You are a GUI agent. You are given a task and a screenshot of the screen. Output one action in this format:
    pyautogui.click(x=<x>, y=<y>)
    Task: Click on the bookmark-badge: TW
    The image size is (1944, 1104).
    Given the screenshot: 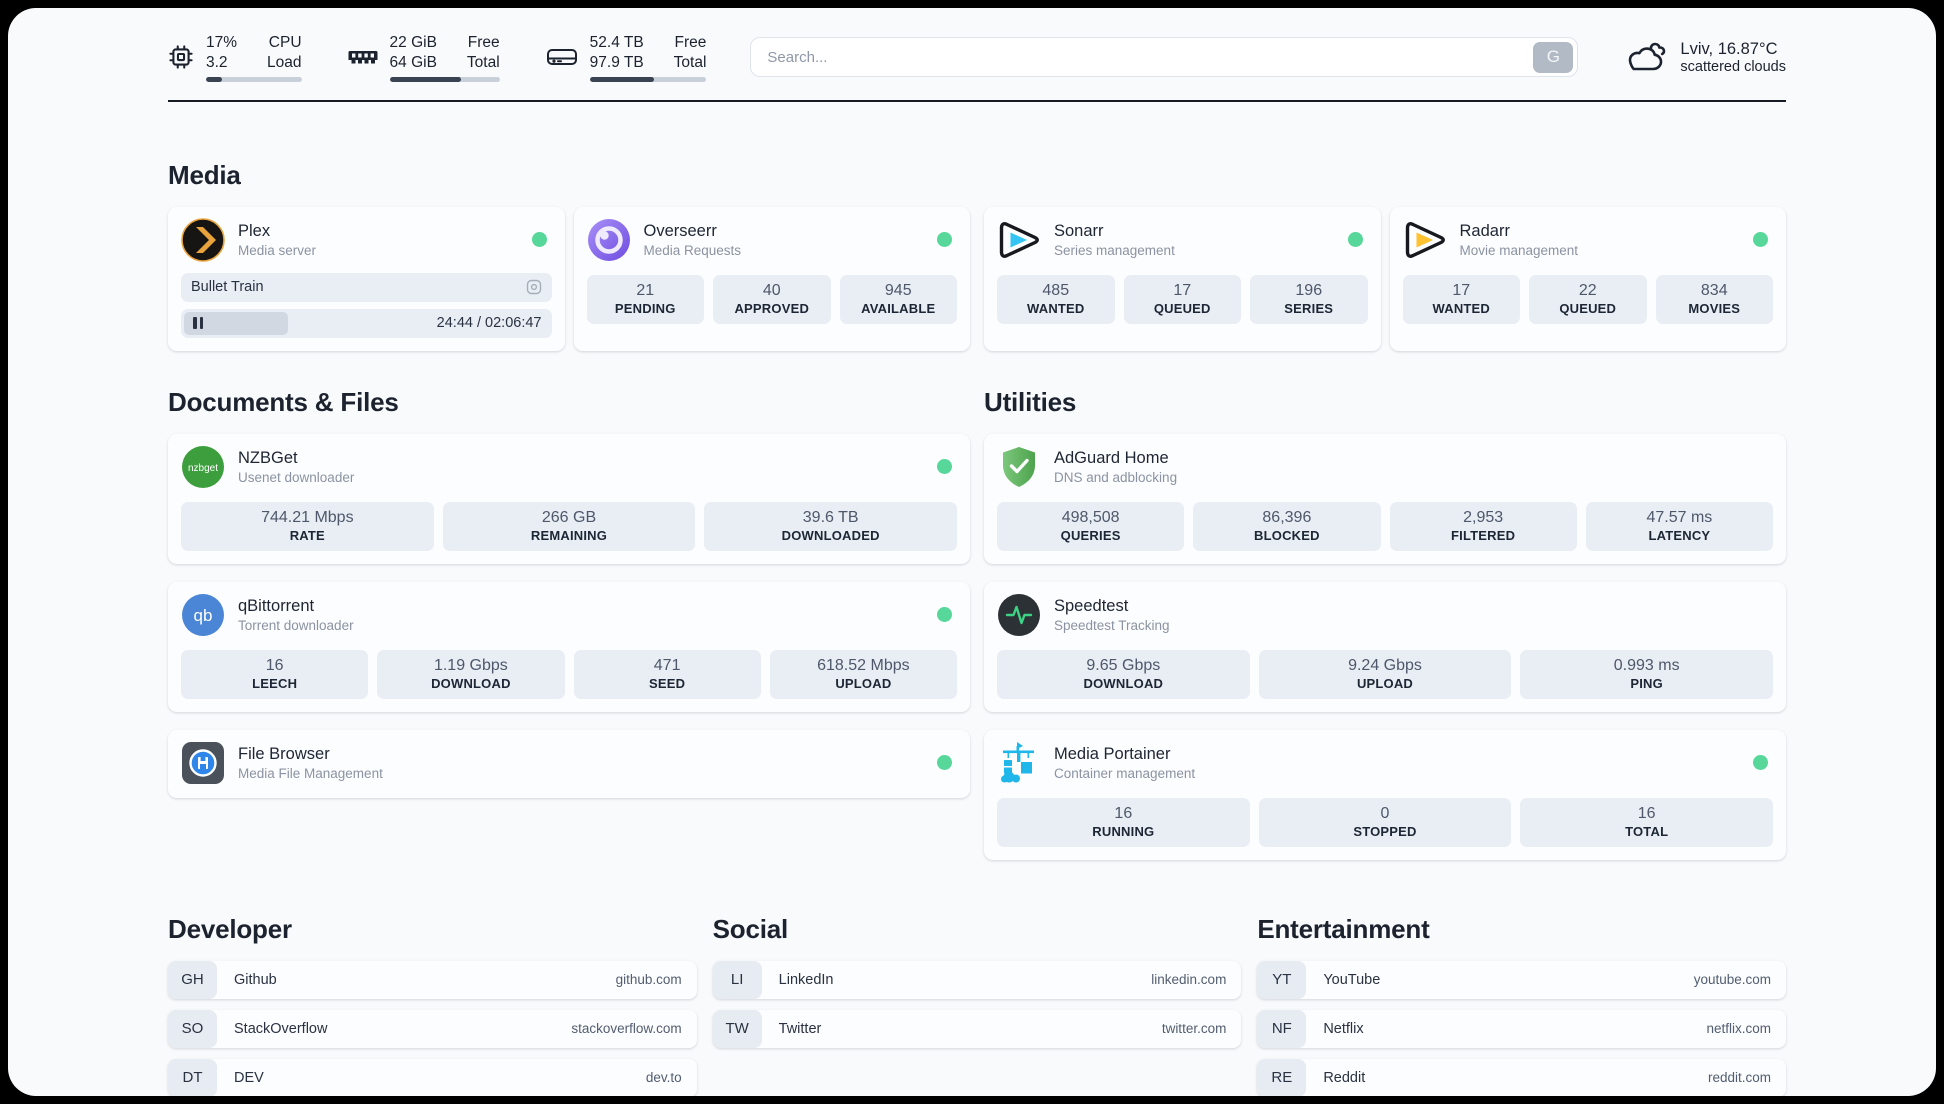 What is the action you would take?
    pyautogui.click(x=737, y=1028)
    